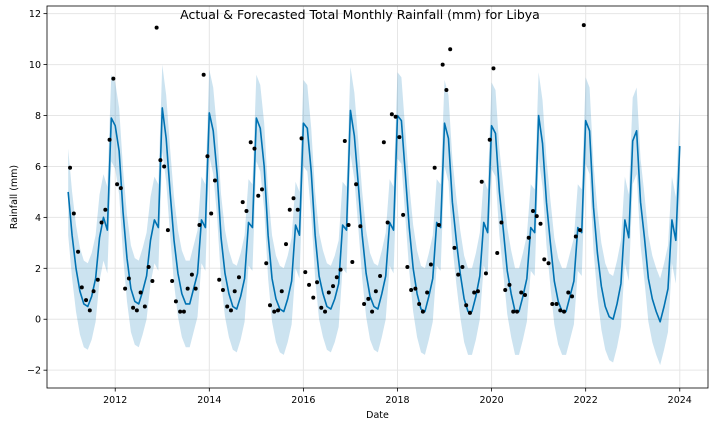 This screenshot has height=432, width=720. What do you see at coordinates (397, 400) in the screenshot?
I see `x-tick-label: 2018` at bounding box center [397, 400].